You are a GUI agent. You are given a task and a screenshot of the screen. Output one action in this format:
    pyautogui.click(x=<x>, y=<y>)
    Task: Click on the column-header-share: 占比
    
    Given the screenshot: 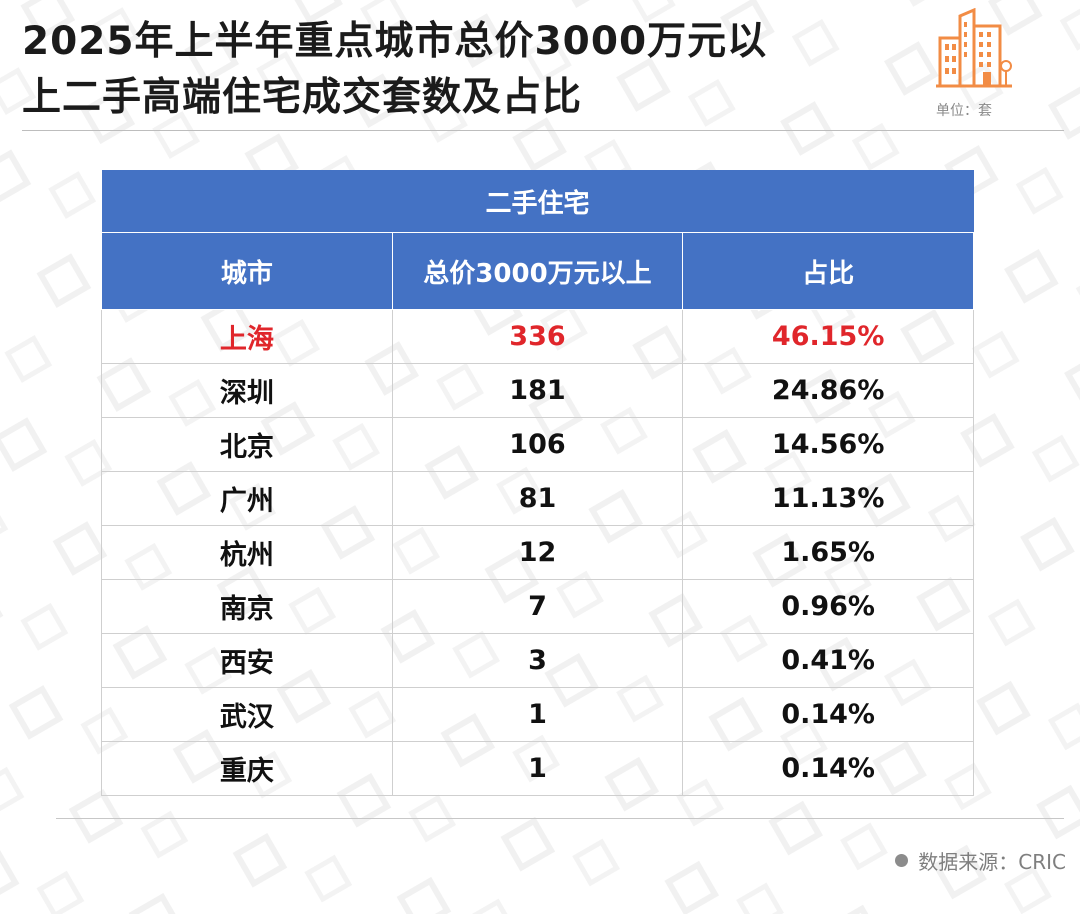 What is the action you would take?
    pyautogui.click(x=828, y=271)
    